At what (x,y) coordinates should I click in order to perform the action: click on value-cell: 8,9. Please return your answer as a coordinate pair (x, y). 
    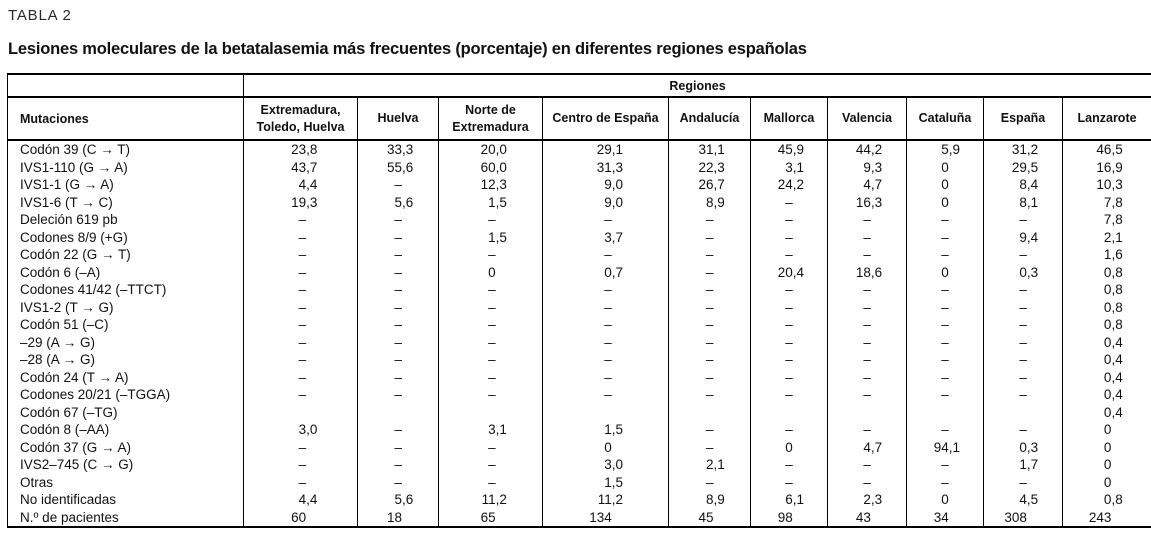
    Looking at the image, I should click on (709, 500).